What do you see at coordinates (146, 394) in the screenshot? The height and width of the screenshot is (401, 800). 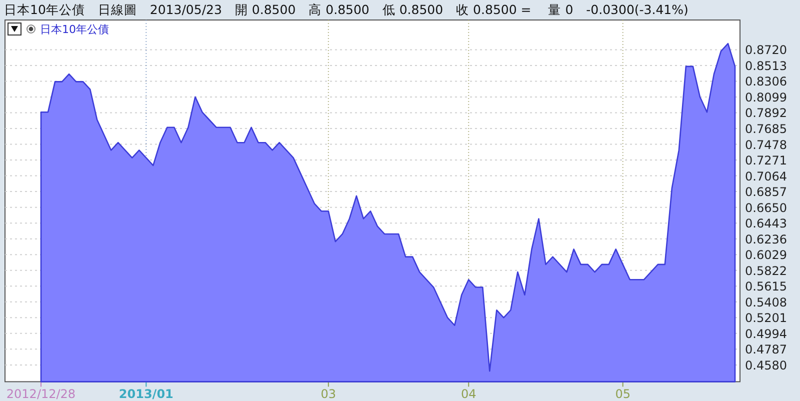 I see `x-tick-label: 2013/01` at bounding box center [146, 394].